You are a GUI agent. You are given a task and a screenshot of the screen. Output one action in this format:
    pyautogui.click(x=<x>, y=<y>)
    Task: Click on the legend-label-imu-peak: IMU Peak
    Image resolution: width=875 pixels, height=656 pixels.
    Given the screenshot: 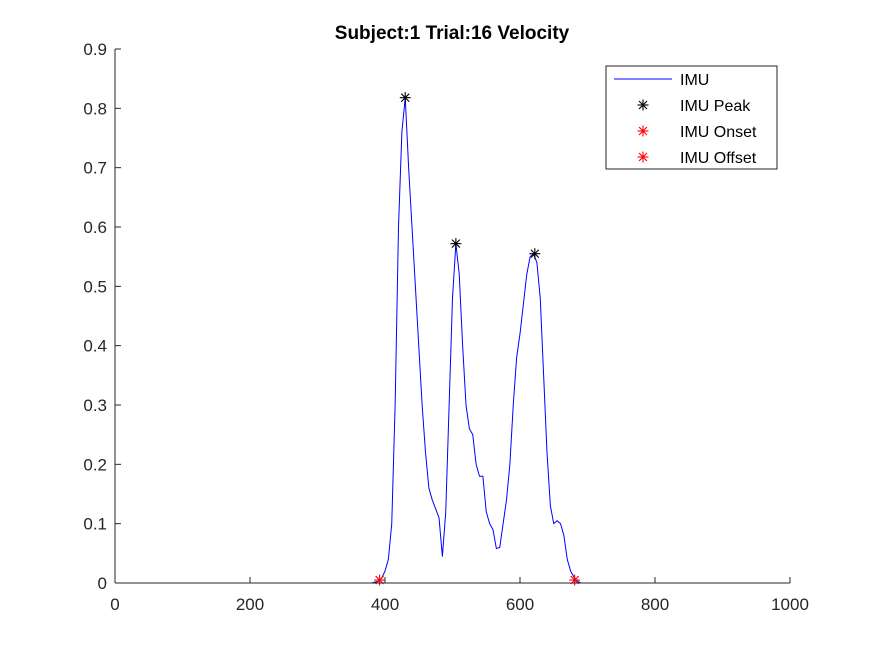 What is the action you would take?
    pyautogui.click(x=715, y=106)
    